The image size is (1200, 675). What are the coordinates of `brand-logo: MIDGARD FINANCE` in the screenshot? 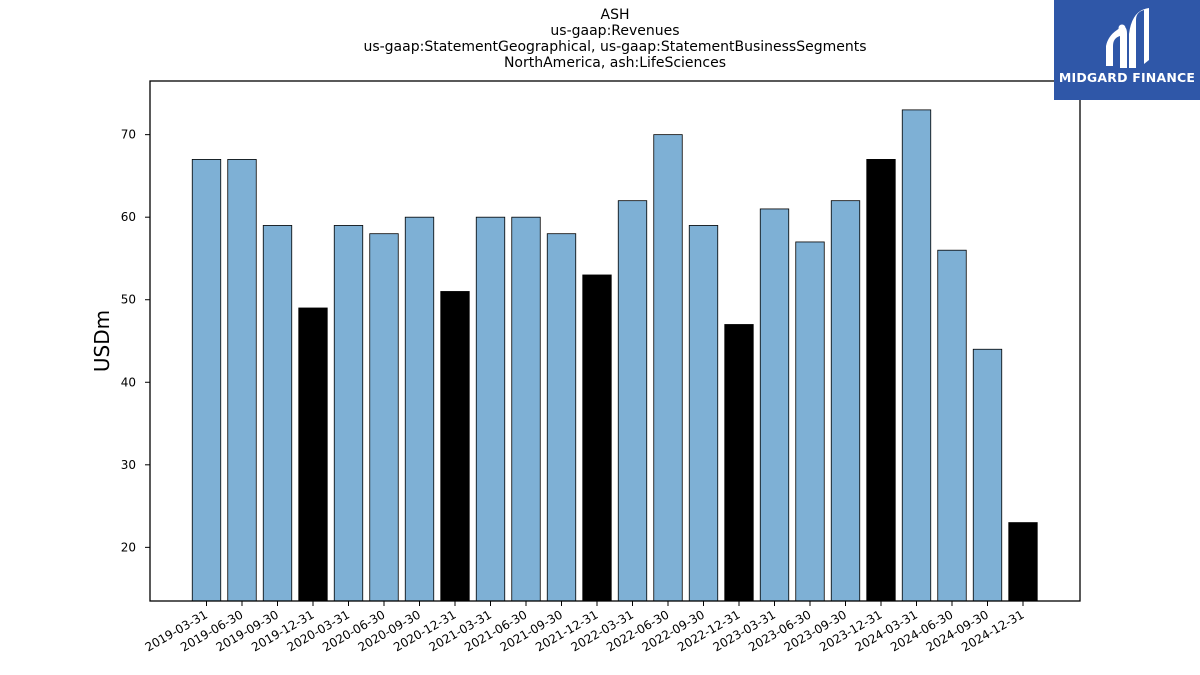 It's located at (1127, 50).